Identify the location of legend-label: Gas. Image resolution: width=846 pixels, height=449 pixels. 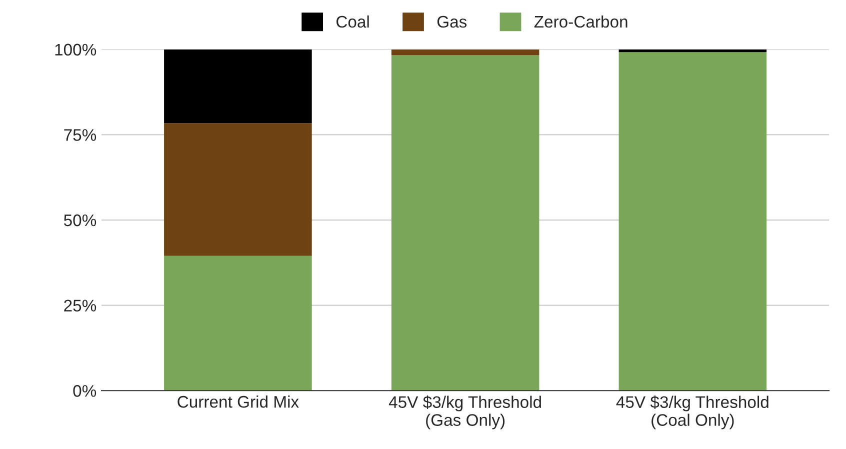
(452, 22).